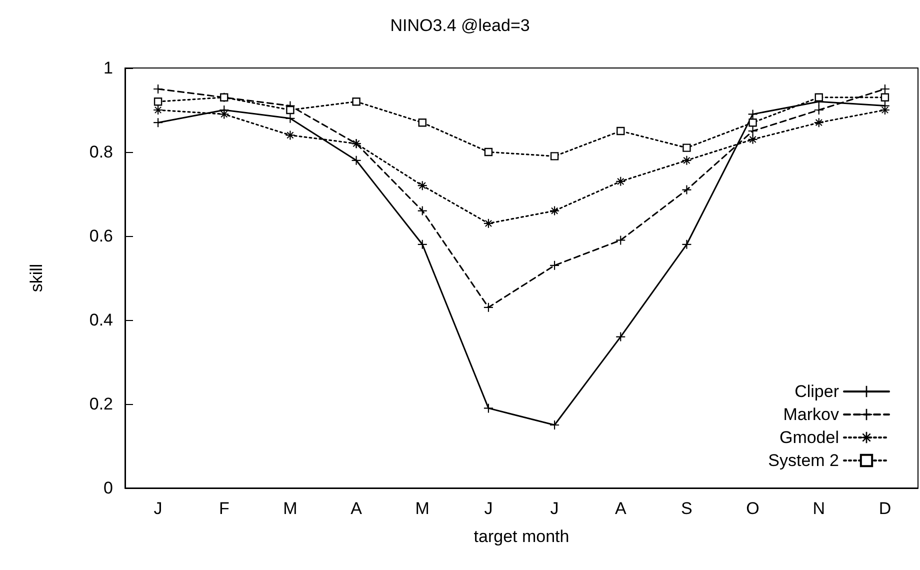 The height and width of the screenshot is (570, 920). I want to click on x-tick-label: D, so click(885, 508).